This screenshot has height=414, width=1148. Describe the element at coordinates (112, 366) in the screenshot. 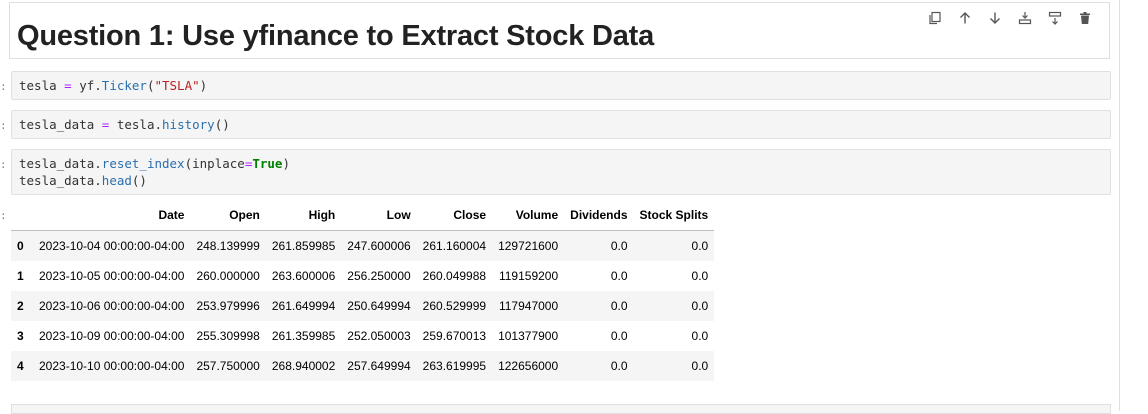

I see `cell-date: 2023-10-10 00:00:00-04:00` at that location.